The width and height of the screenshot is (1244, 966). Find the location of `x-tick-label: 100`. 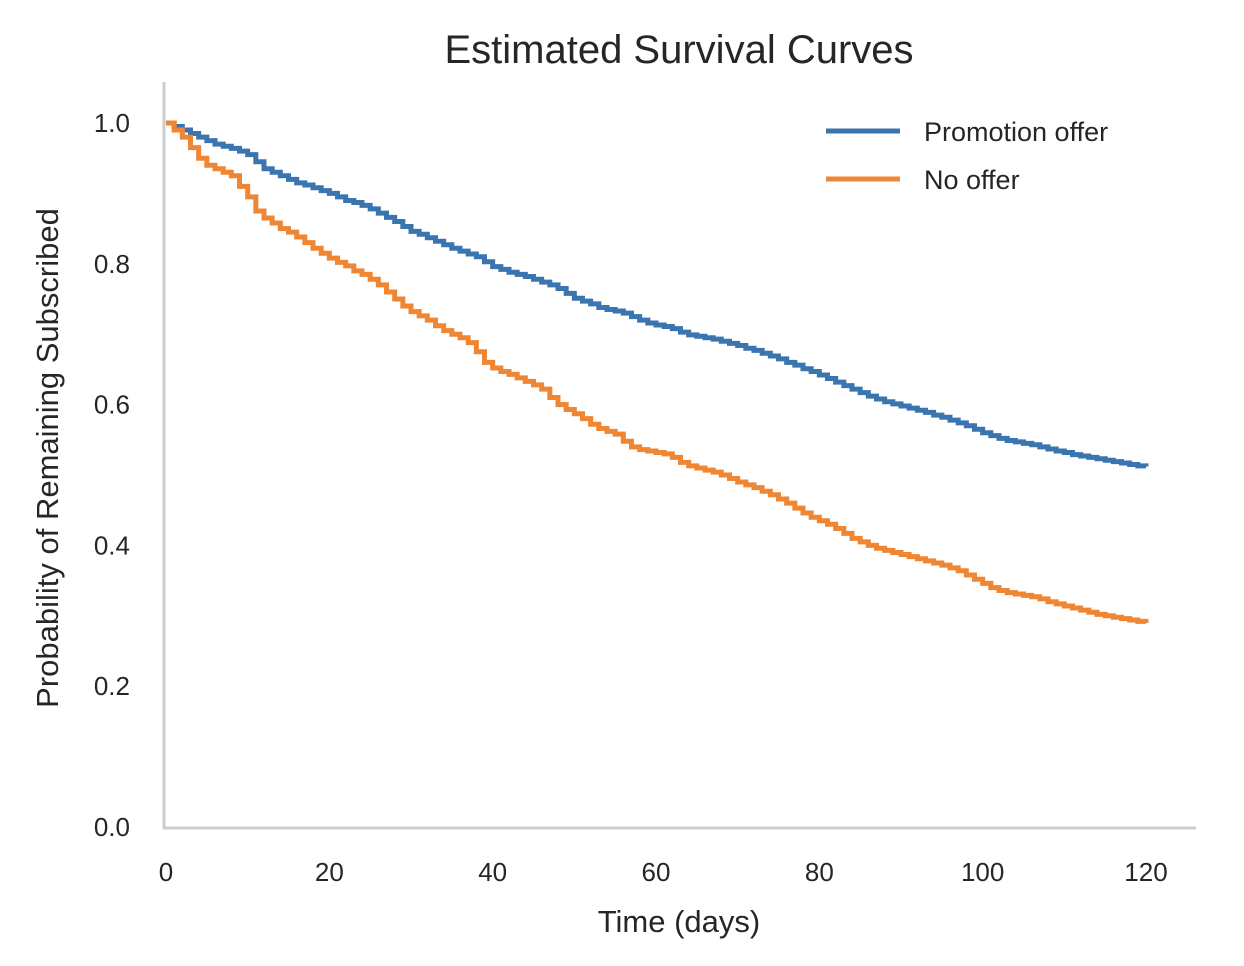

x-tick-label: 100 is located at coordinates (982, 872).